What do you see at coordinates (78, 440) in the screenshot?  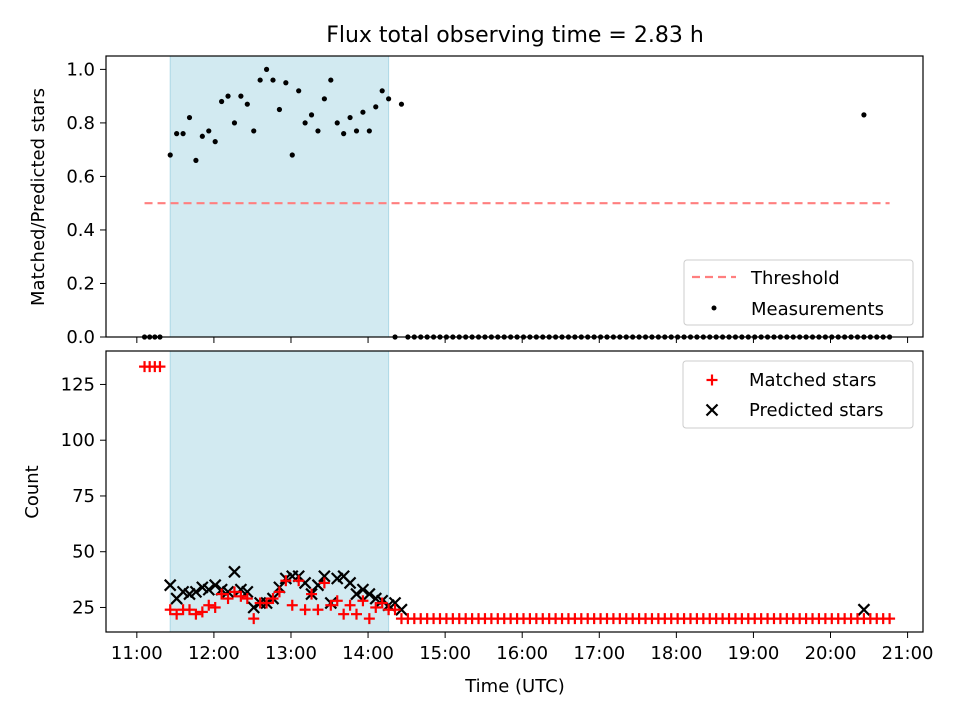 I see `y-tick-label: 100` at bounding box center [78, 440].